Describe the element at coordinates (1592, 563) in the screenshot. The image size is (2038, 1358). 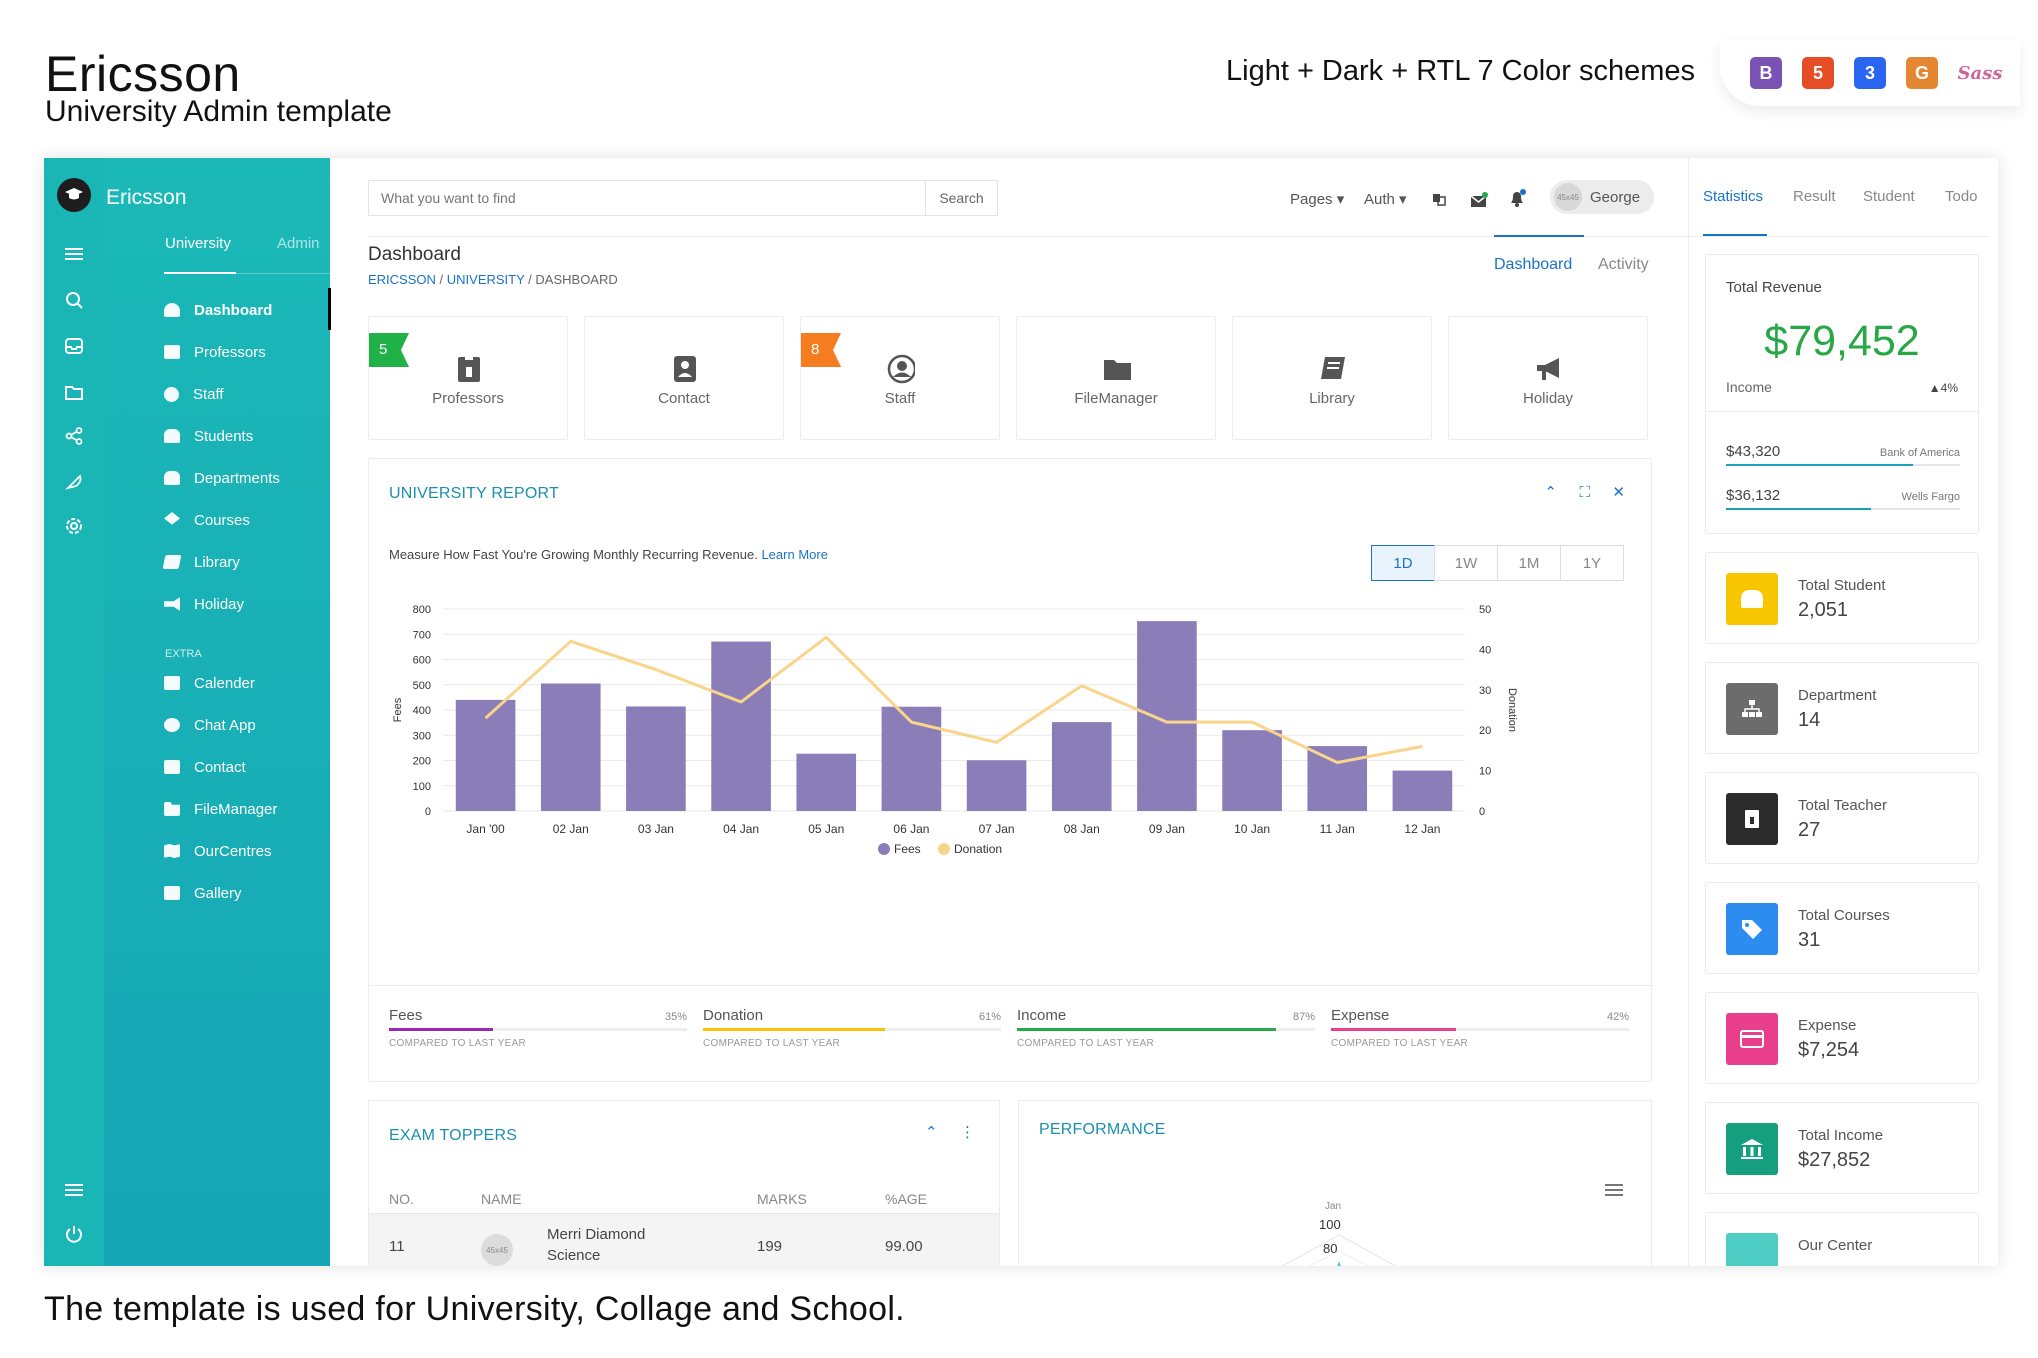
I see `range-1y-button: 1Y` at that location.